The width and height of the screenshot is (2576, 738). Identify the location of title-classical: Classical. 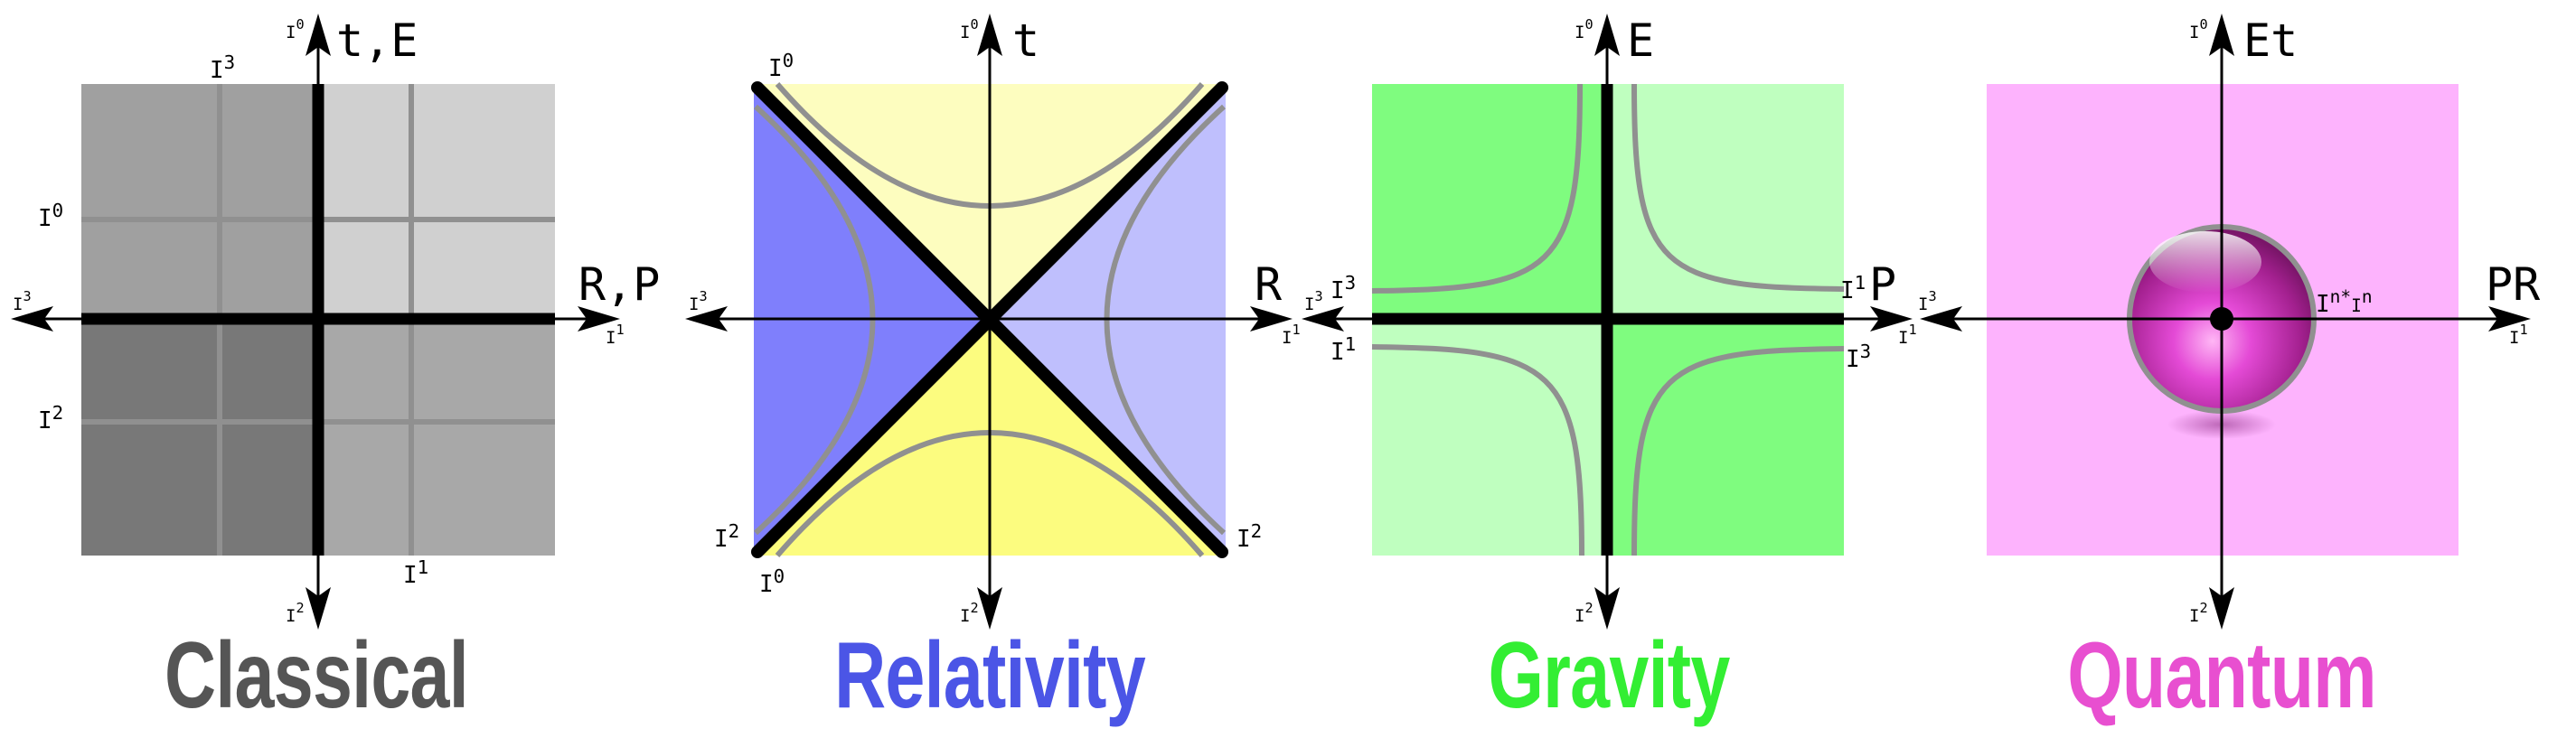
(317, 675).